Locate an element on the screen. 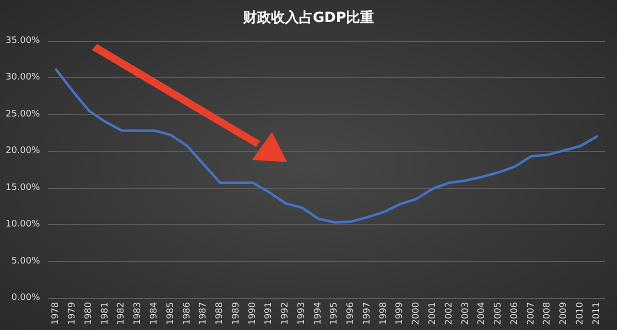 This screenshot has height=330, width=617. x-tick-label: 2009 is located at coordinates (564, 313).